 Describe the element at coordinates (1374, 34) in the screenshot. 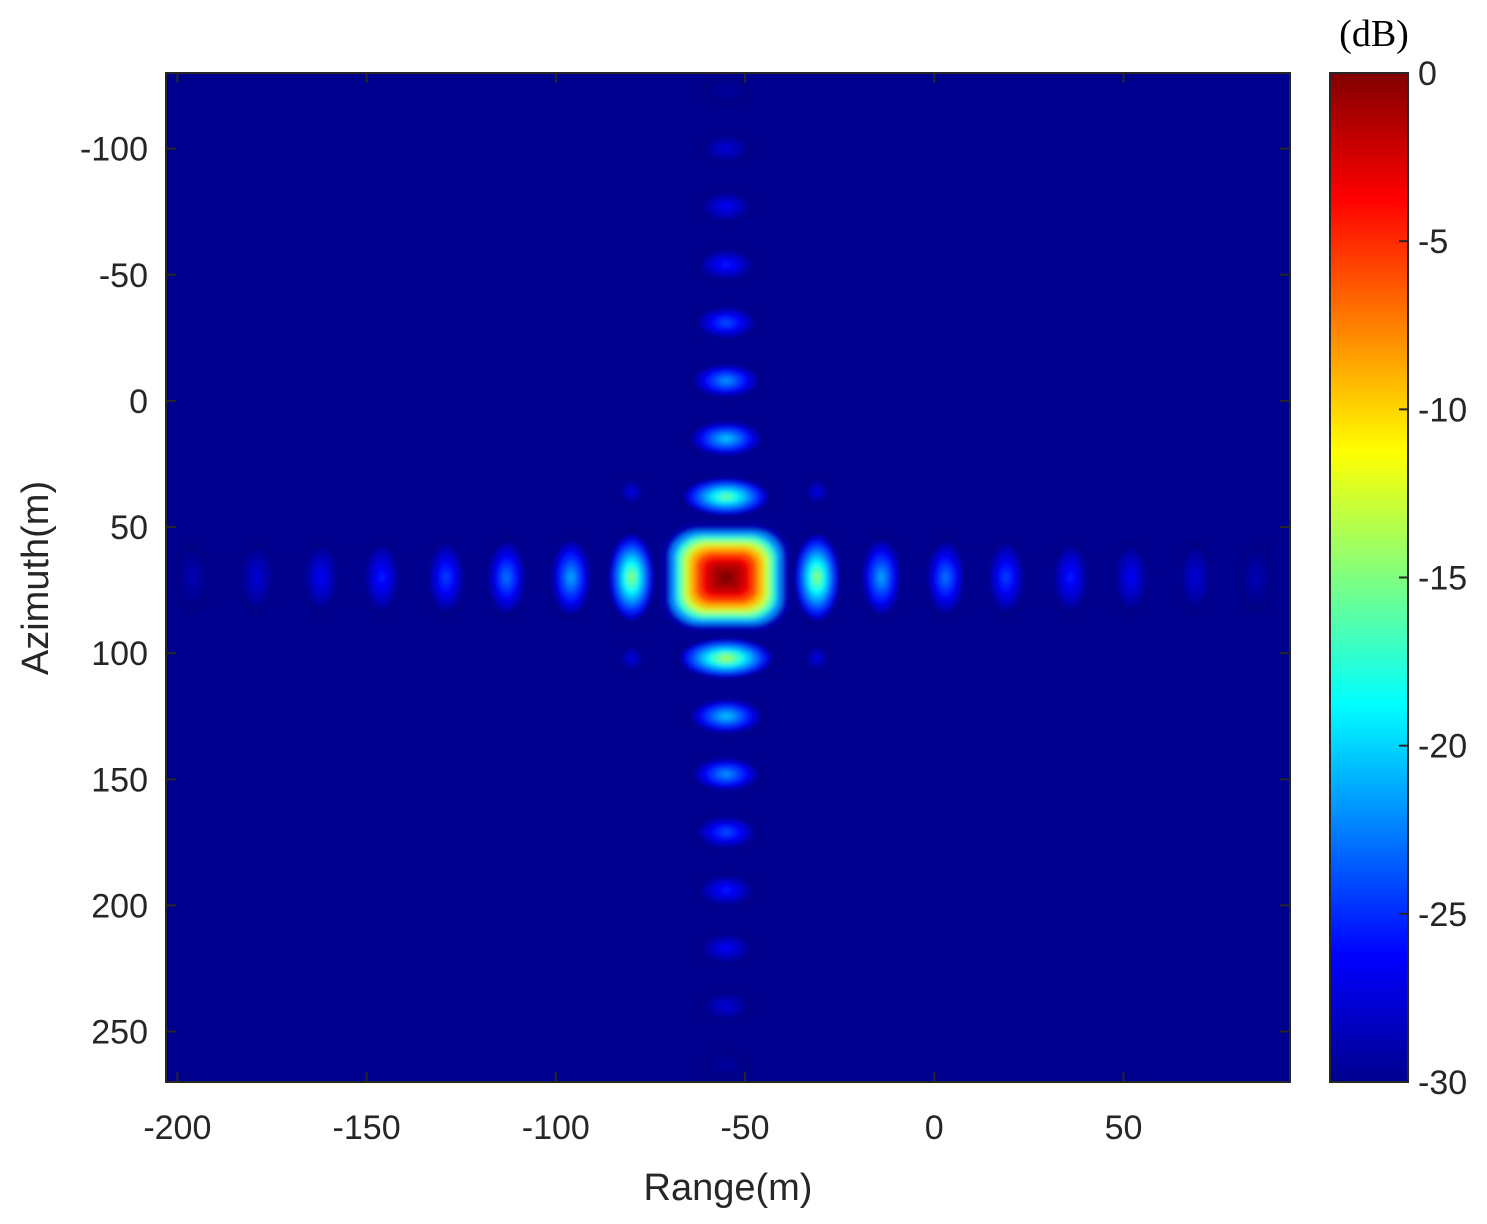

I see `colorbar-unit-label: (dB)` at that location.